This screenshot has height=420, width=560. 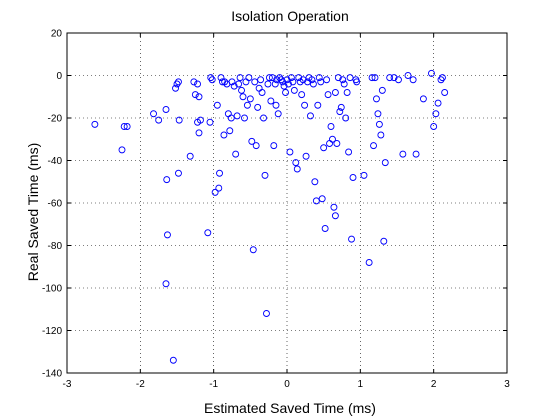 I want to click on y-tick-label: -140, so click(x=52, y=374).